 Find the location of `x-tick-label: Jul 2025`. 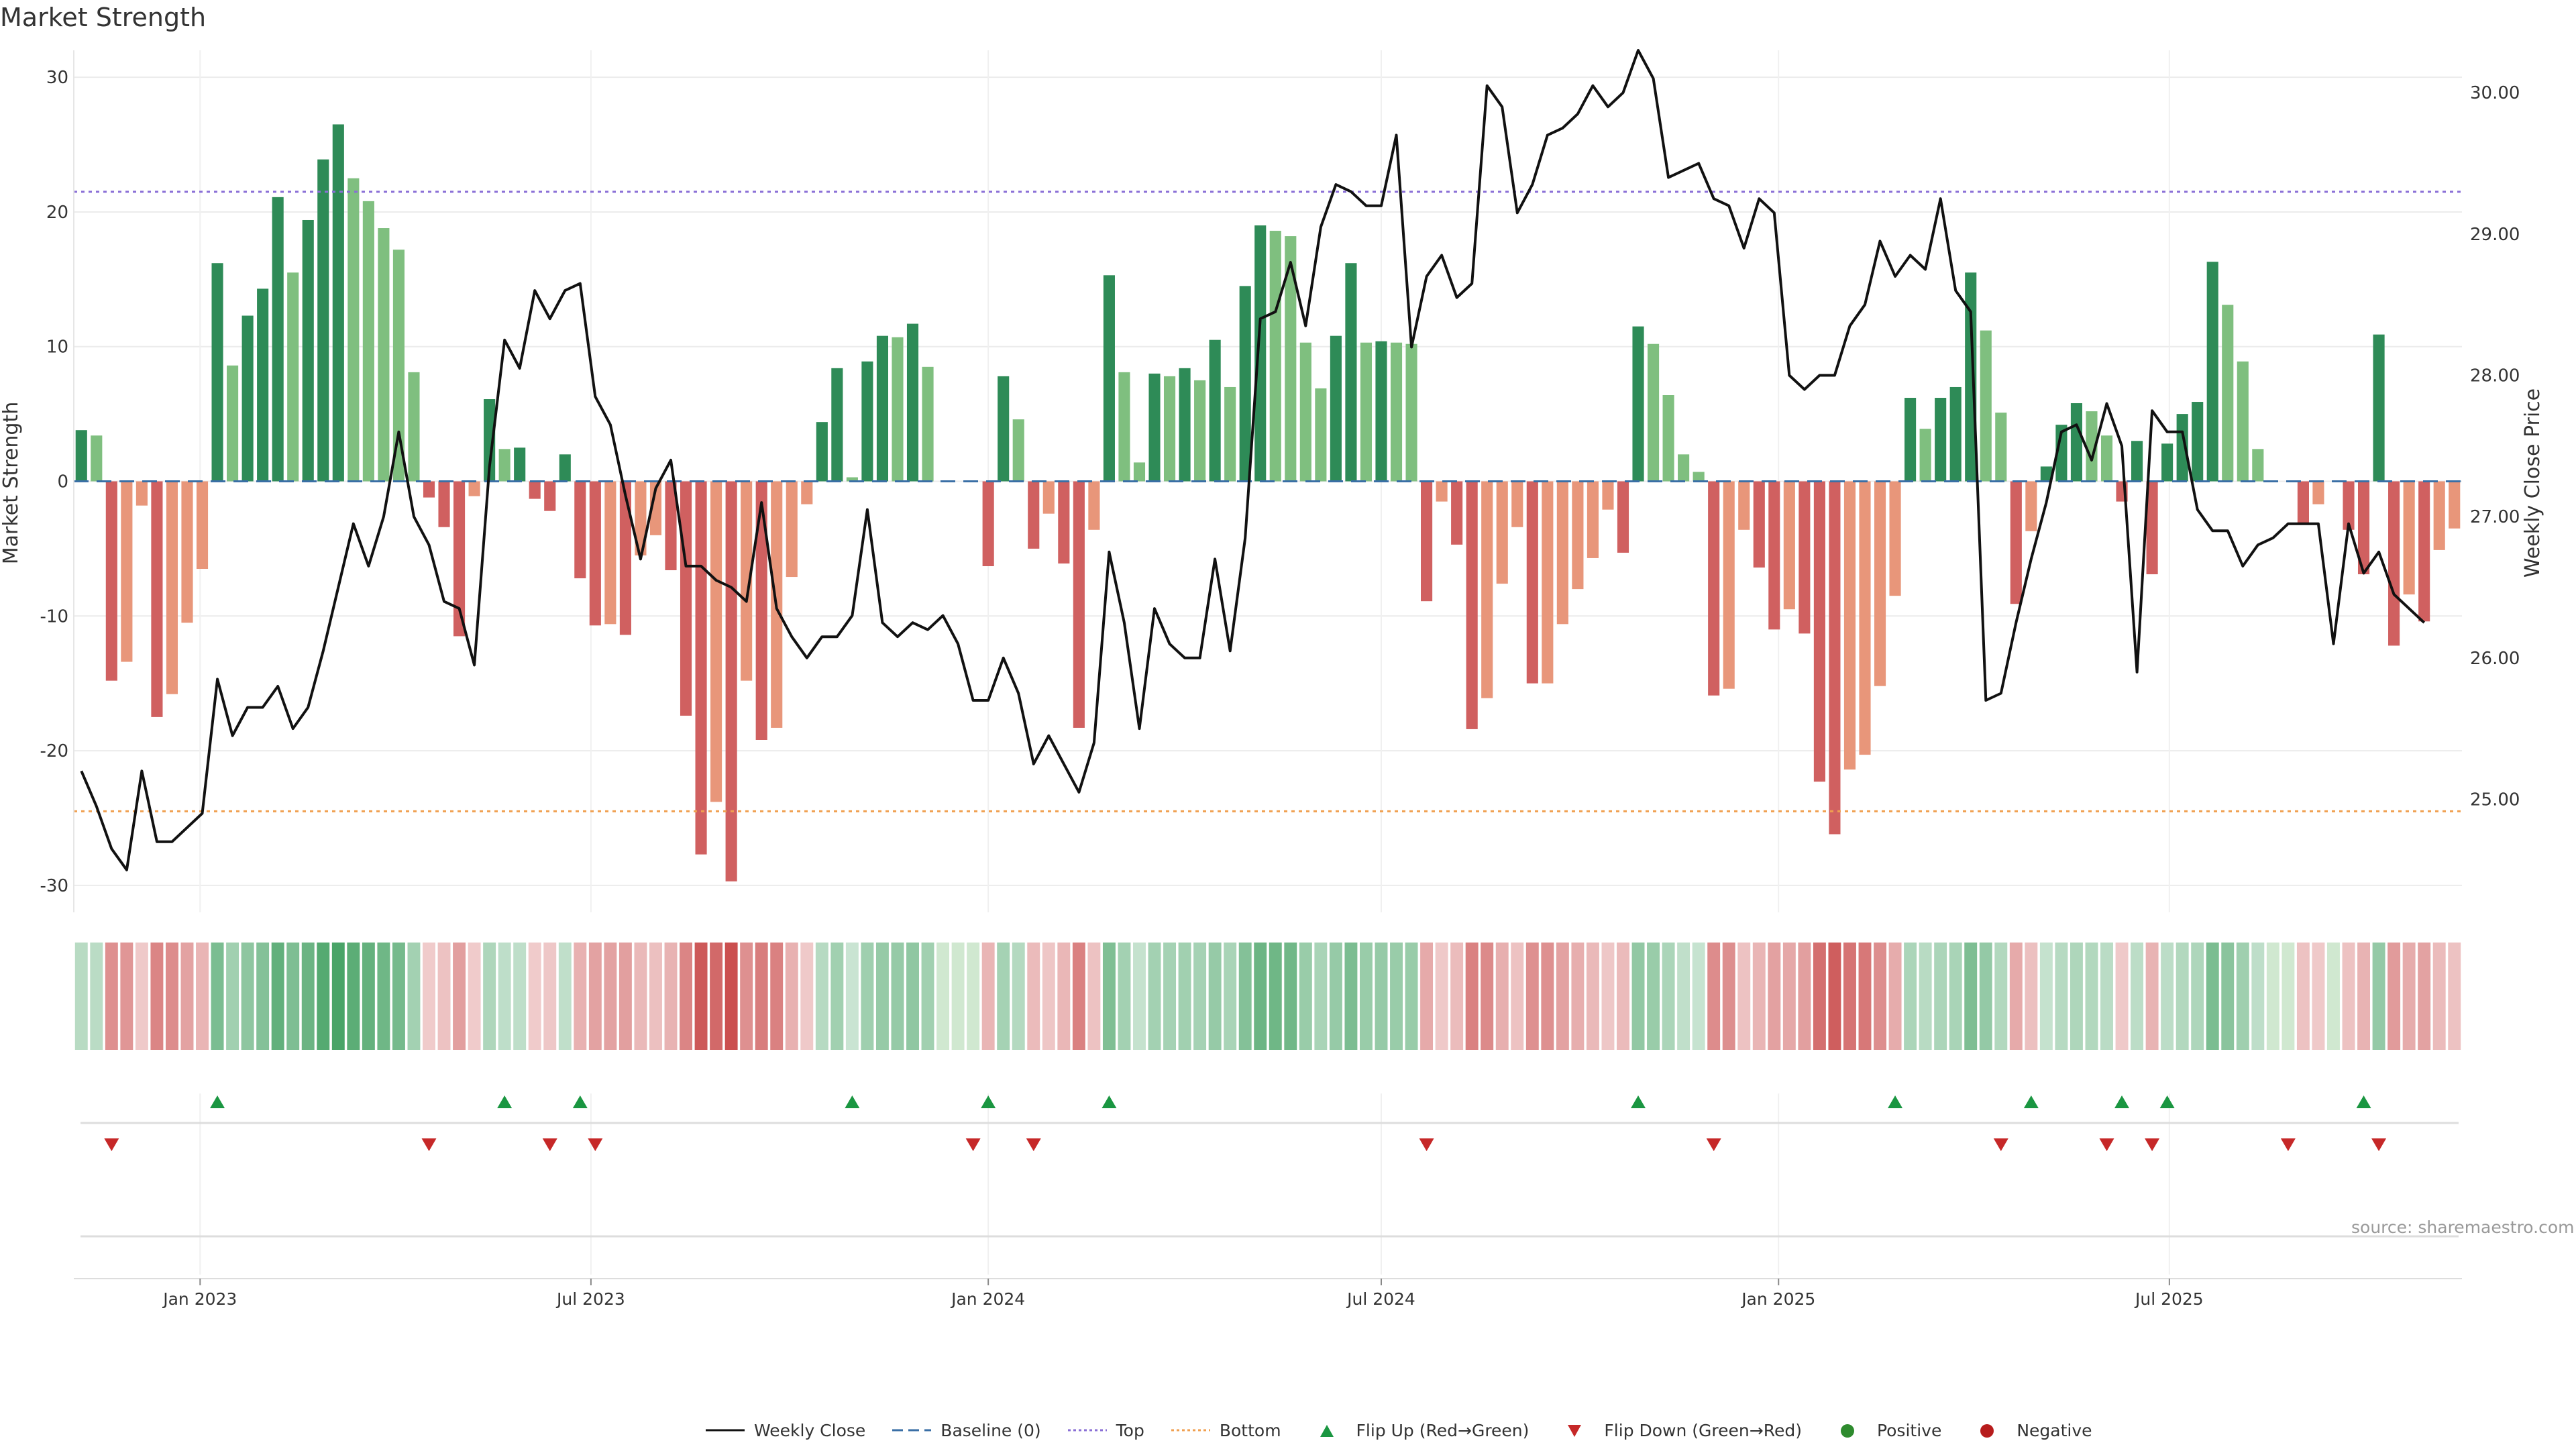

x-tick-label: Jul 2025 is located at coordinates (2169, 1299).